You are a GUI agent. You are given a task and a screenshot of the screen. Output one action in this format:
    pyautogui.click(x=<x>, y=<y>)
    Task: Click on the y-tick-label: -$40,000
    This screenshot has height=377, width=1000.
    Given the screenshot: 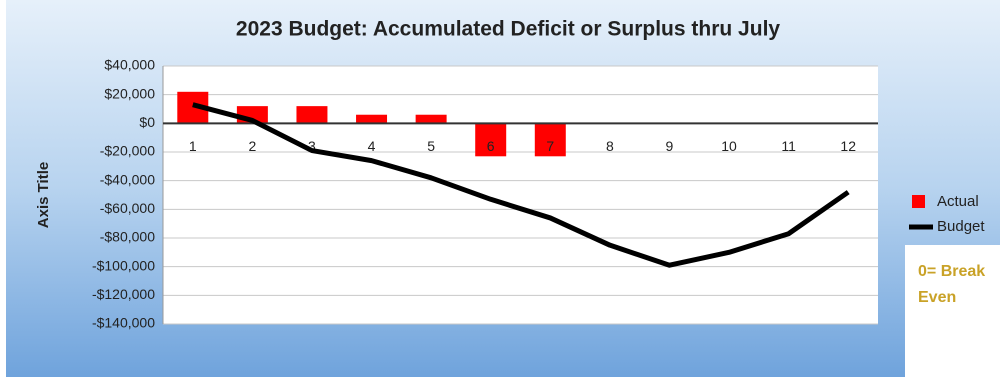 What is the action you would take?
    pyautogui.click(x=127, y=179)
    